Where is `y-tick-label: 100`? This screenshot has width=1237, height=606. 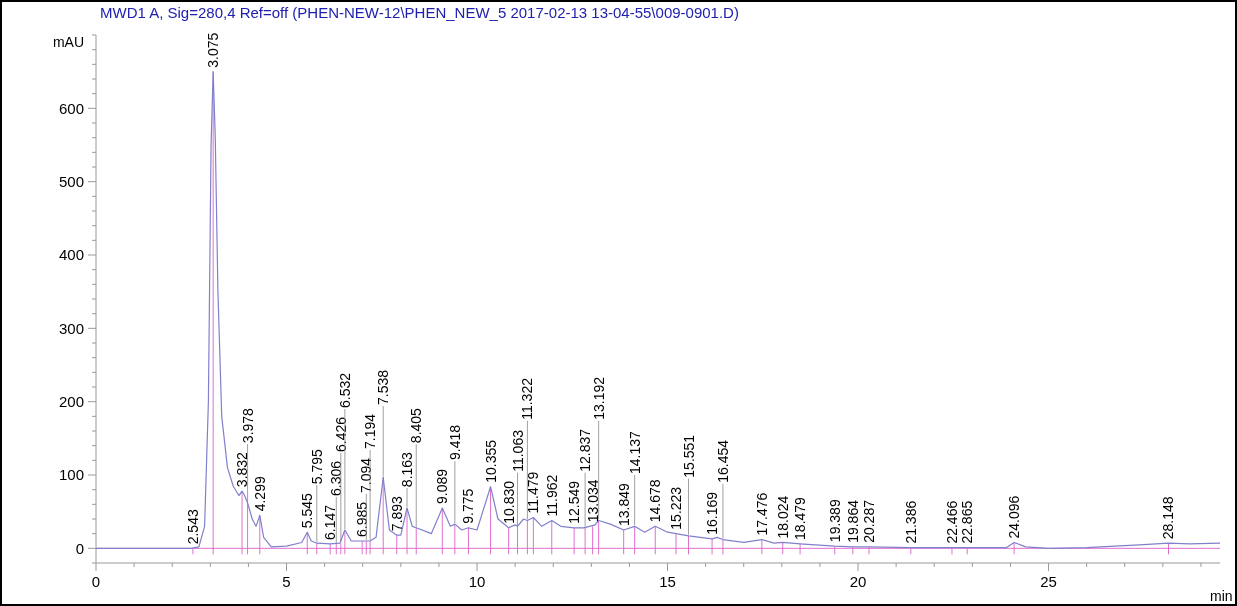
y-tick-label: 100 is located at coordinates (71, 475).